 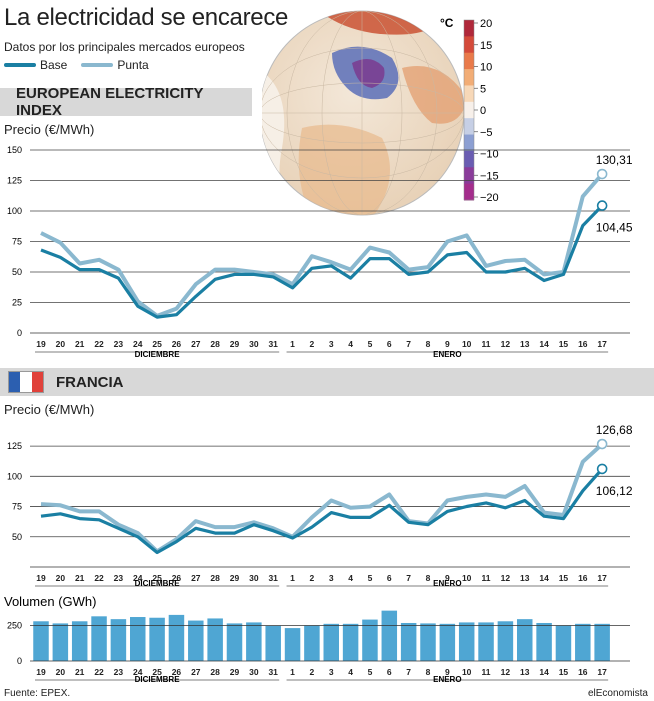 I want to click on vol-x-tick-label: 21, so click(x=80, y=672).